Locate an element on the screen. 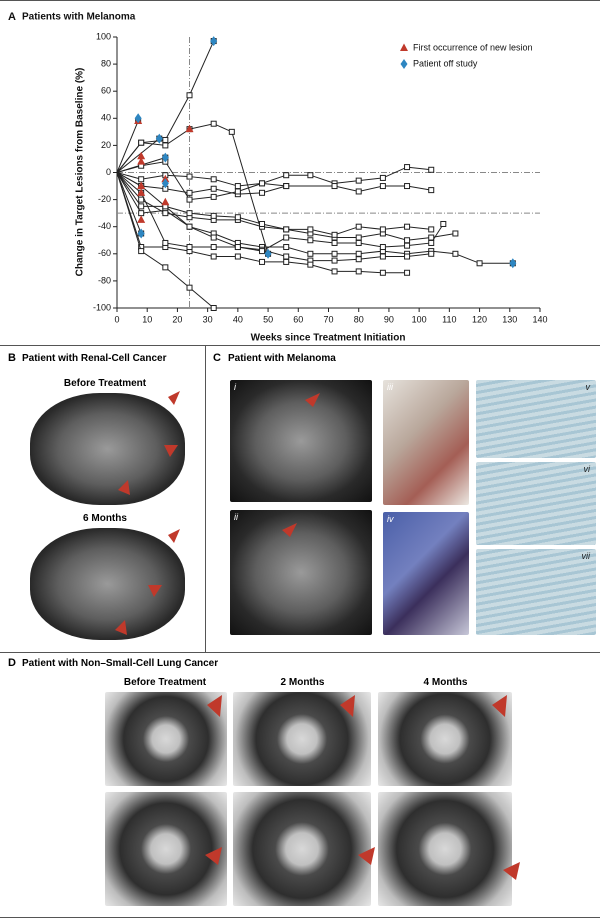 Image resolution: width=600 pixels, height=919 pixels. y-tick-label: 20 is located at coordinates (106, 145).